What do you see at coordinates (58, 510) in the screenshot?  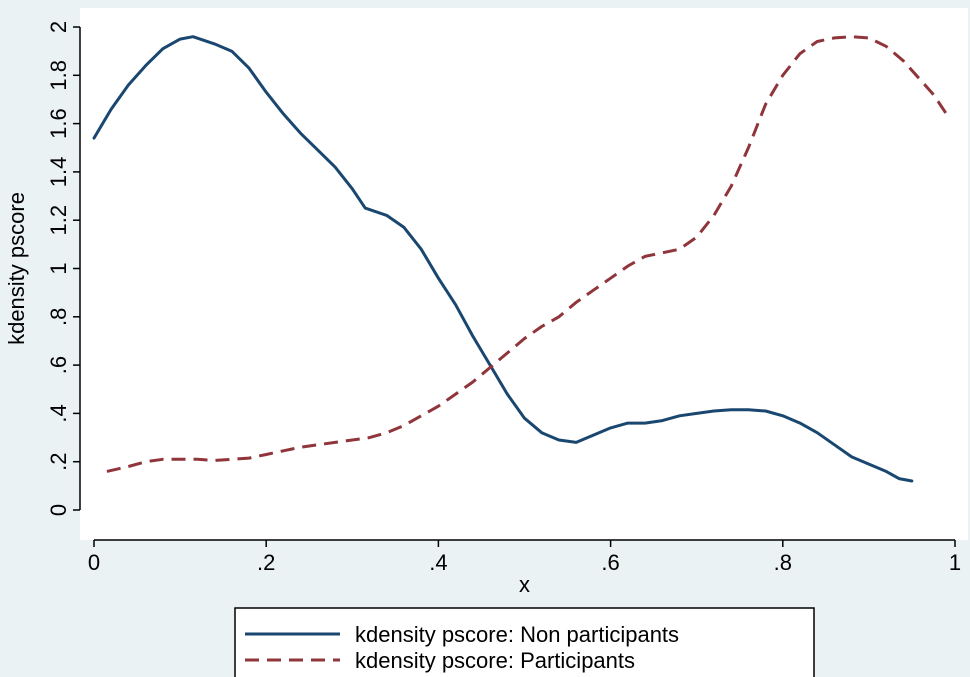 I see `y-tick-label: 0` at bounding box center [58, 510].